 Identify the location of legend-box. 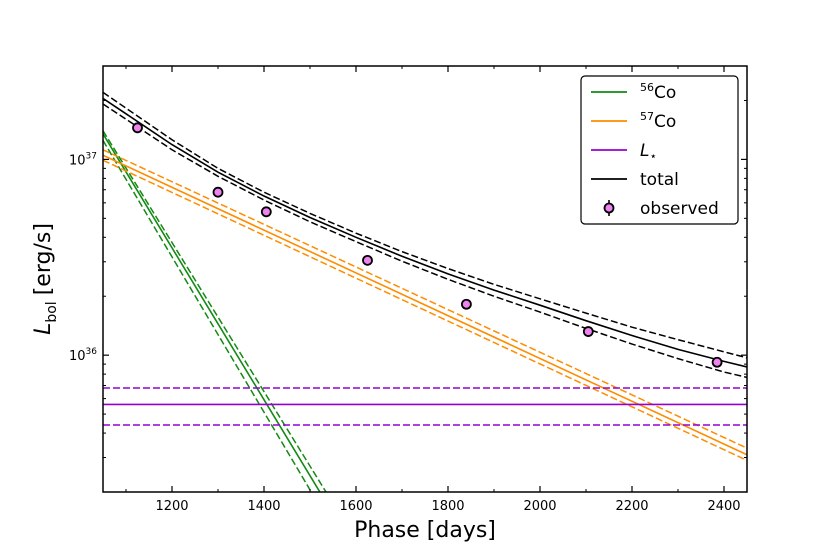
(659, 150).